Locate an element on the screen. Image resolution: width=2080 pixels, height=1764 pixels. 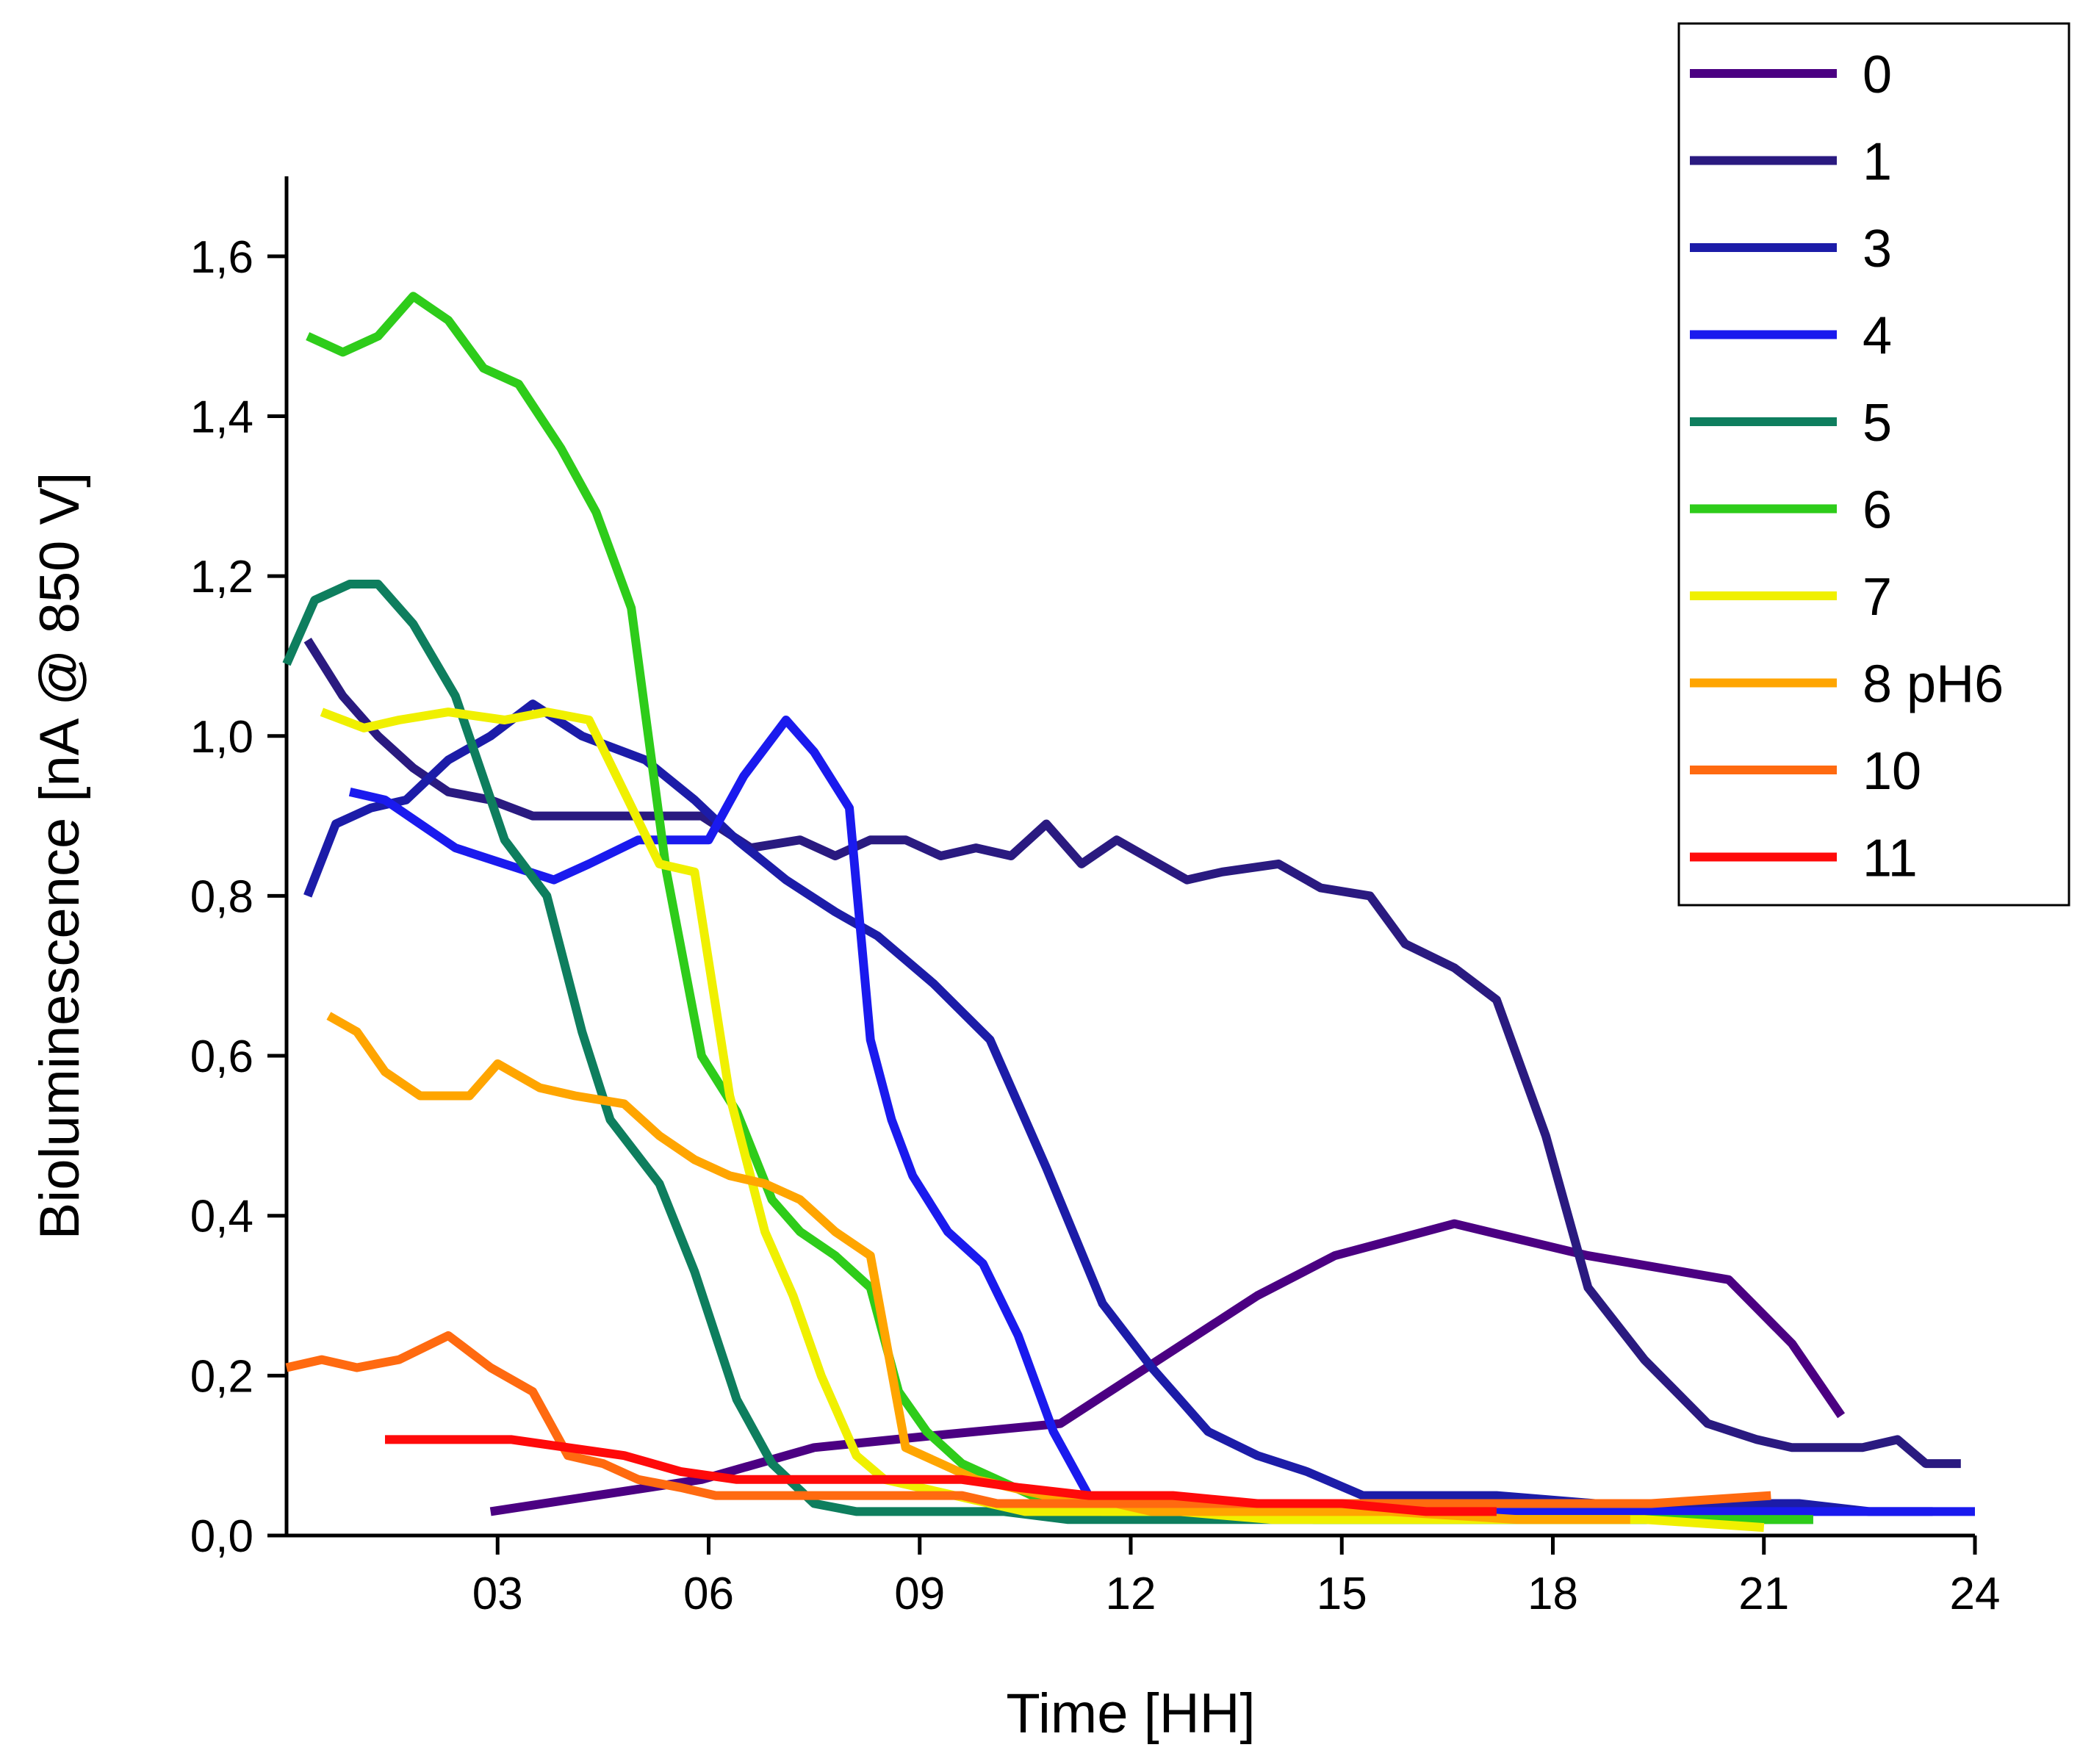
legend-label: 0 is located at coordinates (1877, 75).